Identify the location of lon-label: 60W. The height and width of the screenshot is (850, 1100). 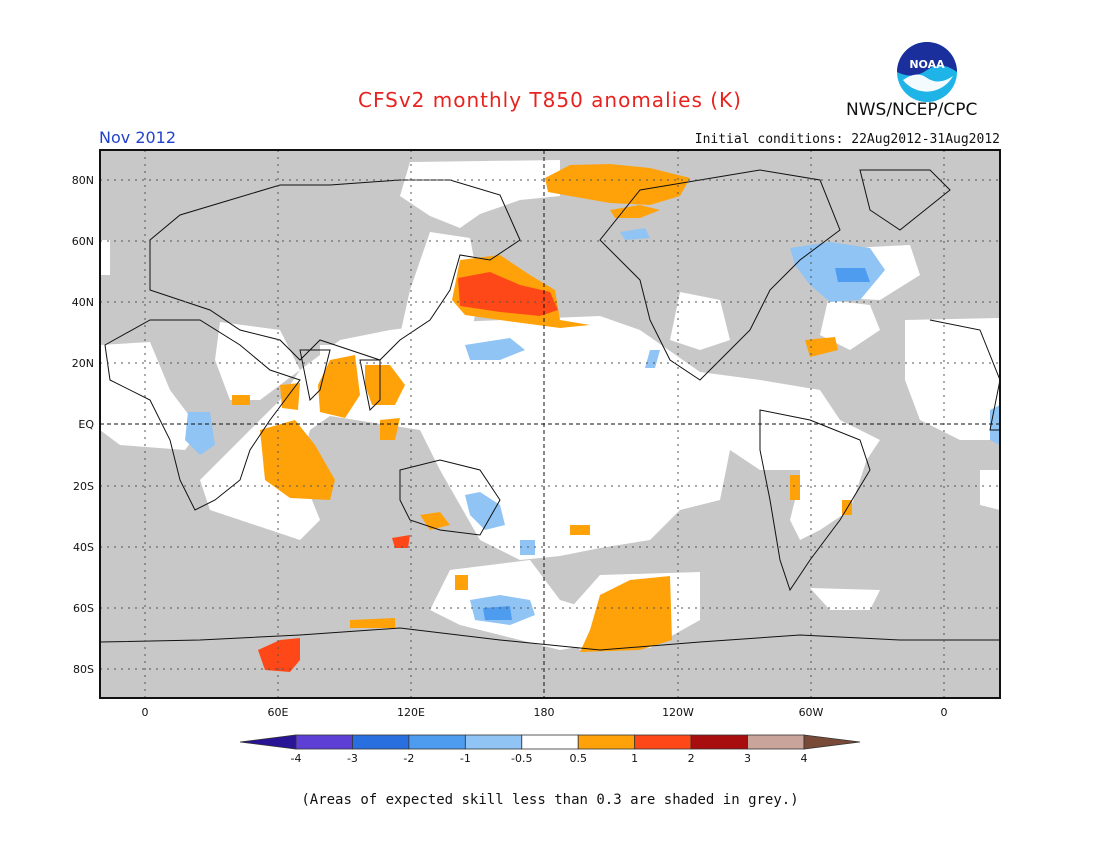
(811, 712).